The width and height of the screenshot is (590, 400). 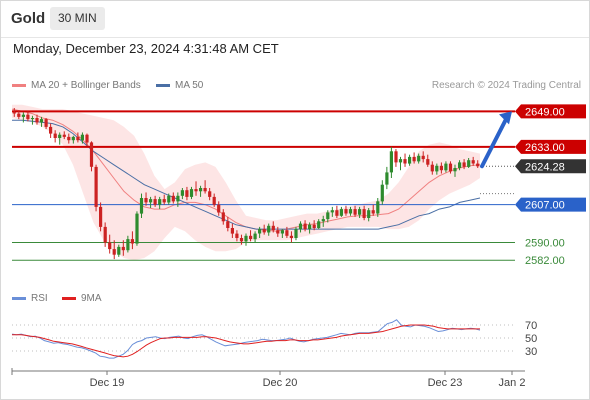 I want to click on legend-9ma: 9MA, so click(x=82, y=298).